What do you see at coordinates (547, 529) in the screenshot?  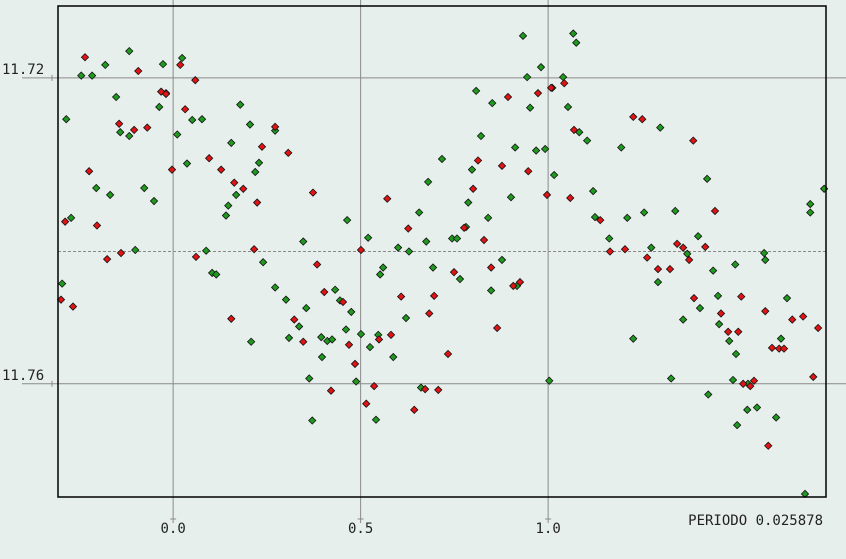 I see `x-tick-label: 1.0` at bounding box center [547, 529].